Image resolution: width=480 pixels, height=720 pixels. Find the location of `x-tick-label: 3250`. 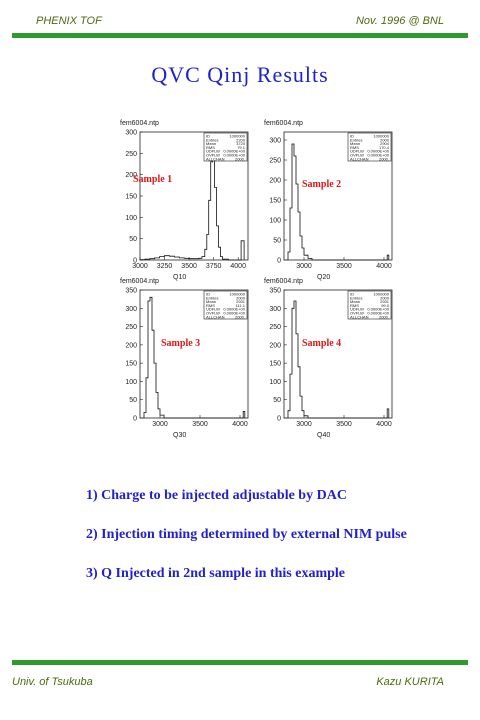

x-tick-label: 3250 is located at coordinates (165, 266).